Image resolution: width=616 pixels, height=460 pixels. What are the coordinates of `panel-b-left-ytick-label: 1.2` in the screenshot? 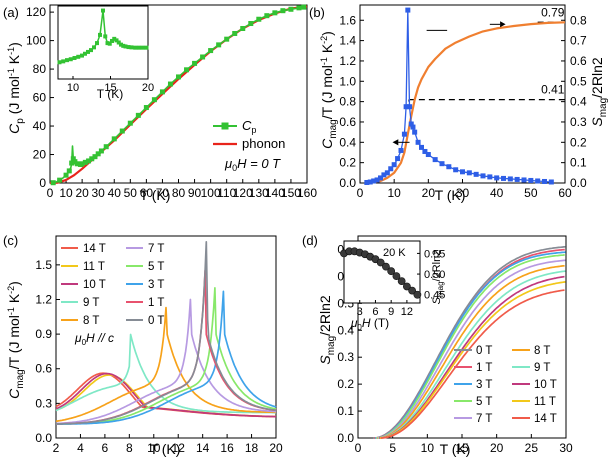 It's located at (347, 61).